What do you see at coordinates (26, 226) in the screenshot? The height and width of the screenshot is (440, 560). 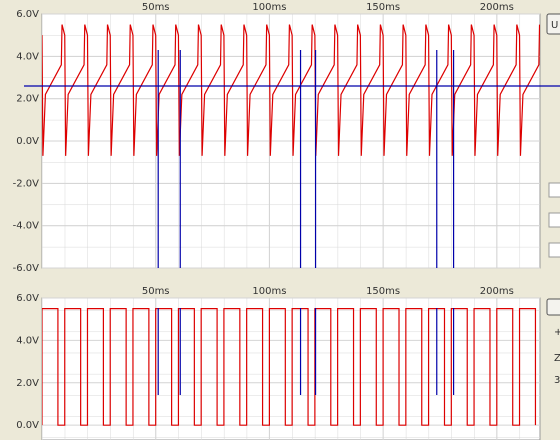 I see `y-tick-label: -4.0V` at bounding box center [26, 226].